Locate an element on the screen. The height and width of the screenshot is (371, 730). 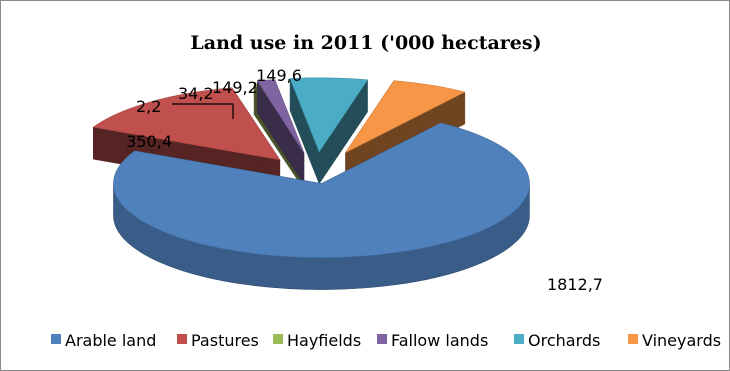
data-label: 34,2 is located at coordinates (196, 93).